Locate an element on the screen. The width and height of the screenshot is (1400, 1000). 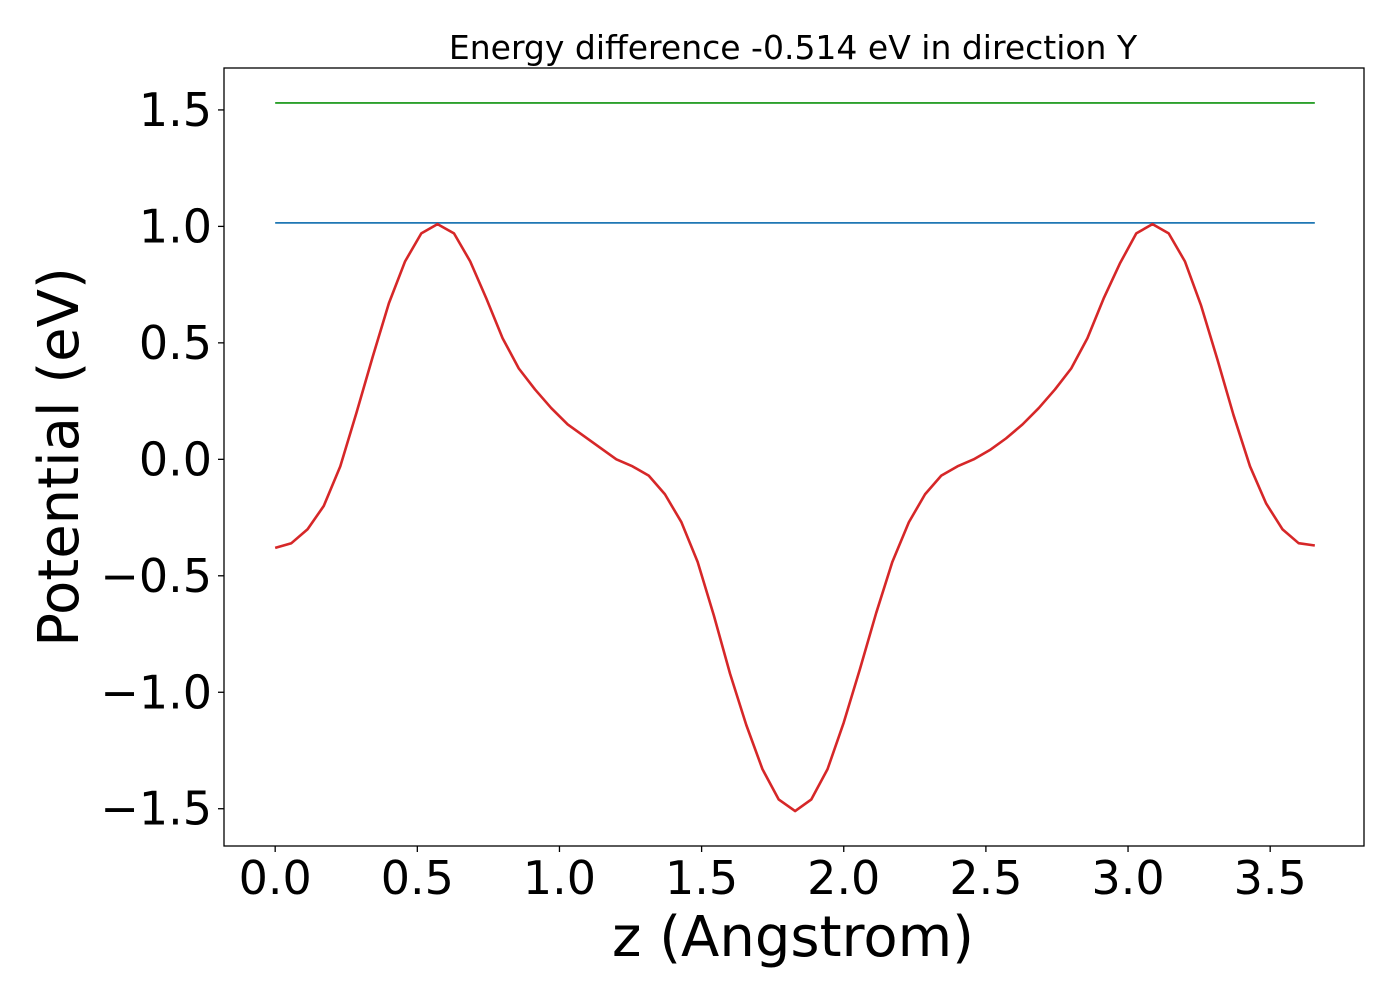
x-tick-label: 0.0 is located at coordinates (275, 878).